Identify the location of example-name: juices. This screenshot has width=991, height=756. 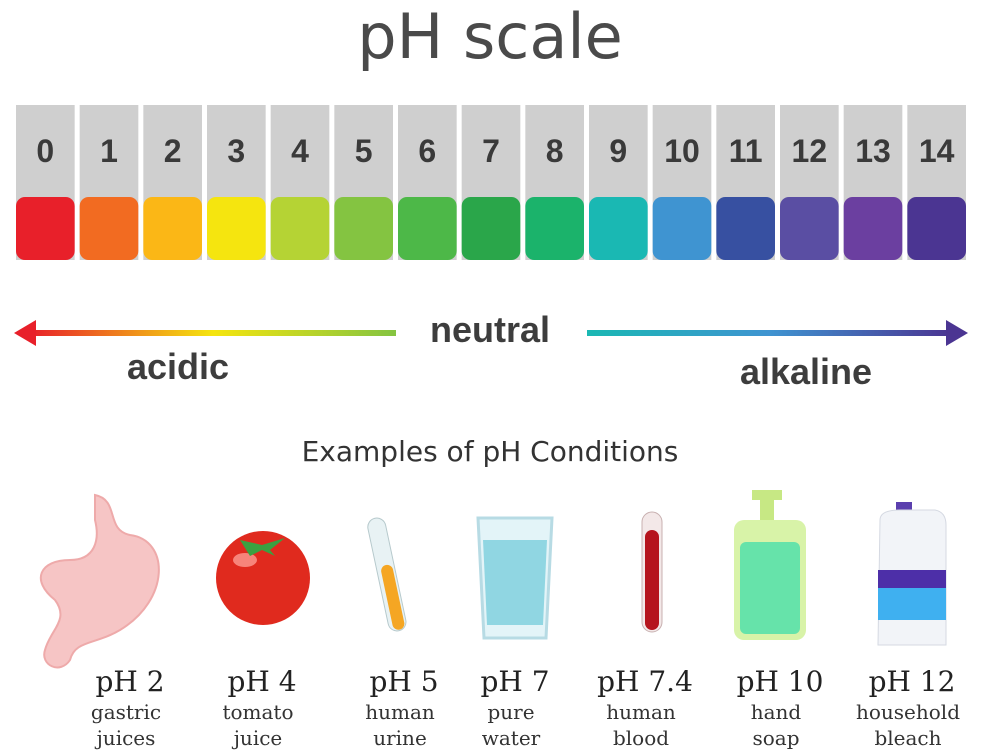
(125, 738).